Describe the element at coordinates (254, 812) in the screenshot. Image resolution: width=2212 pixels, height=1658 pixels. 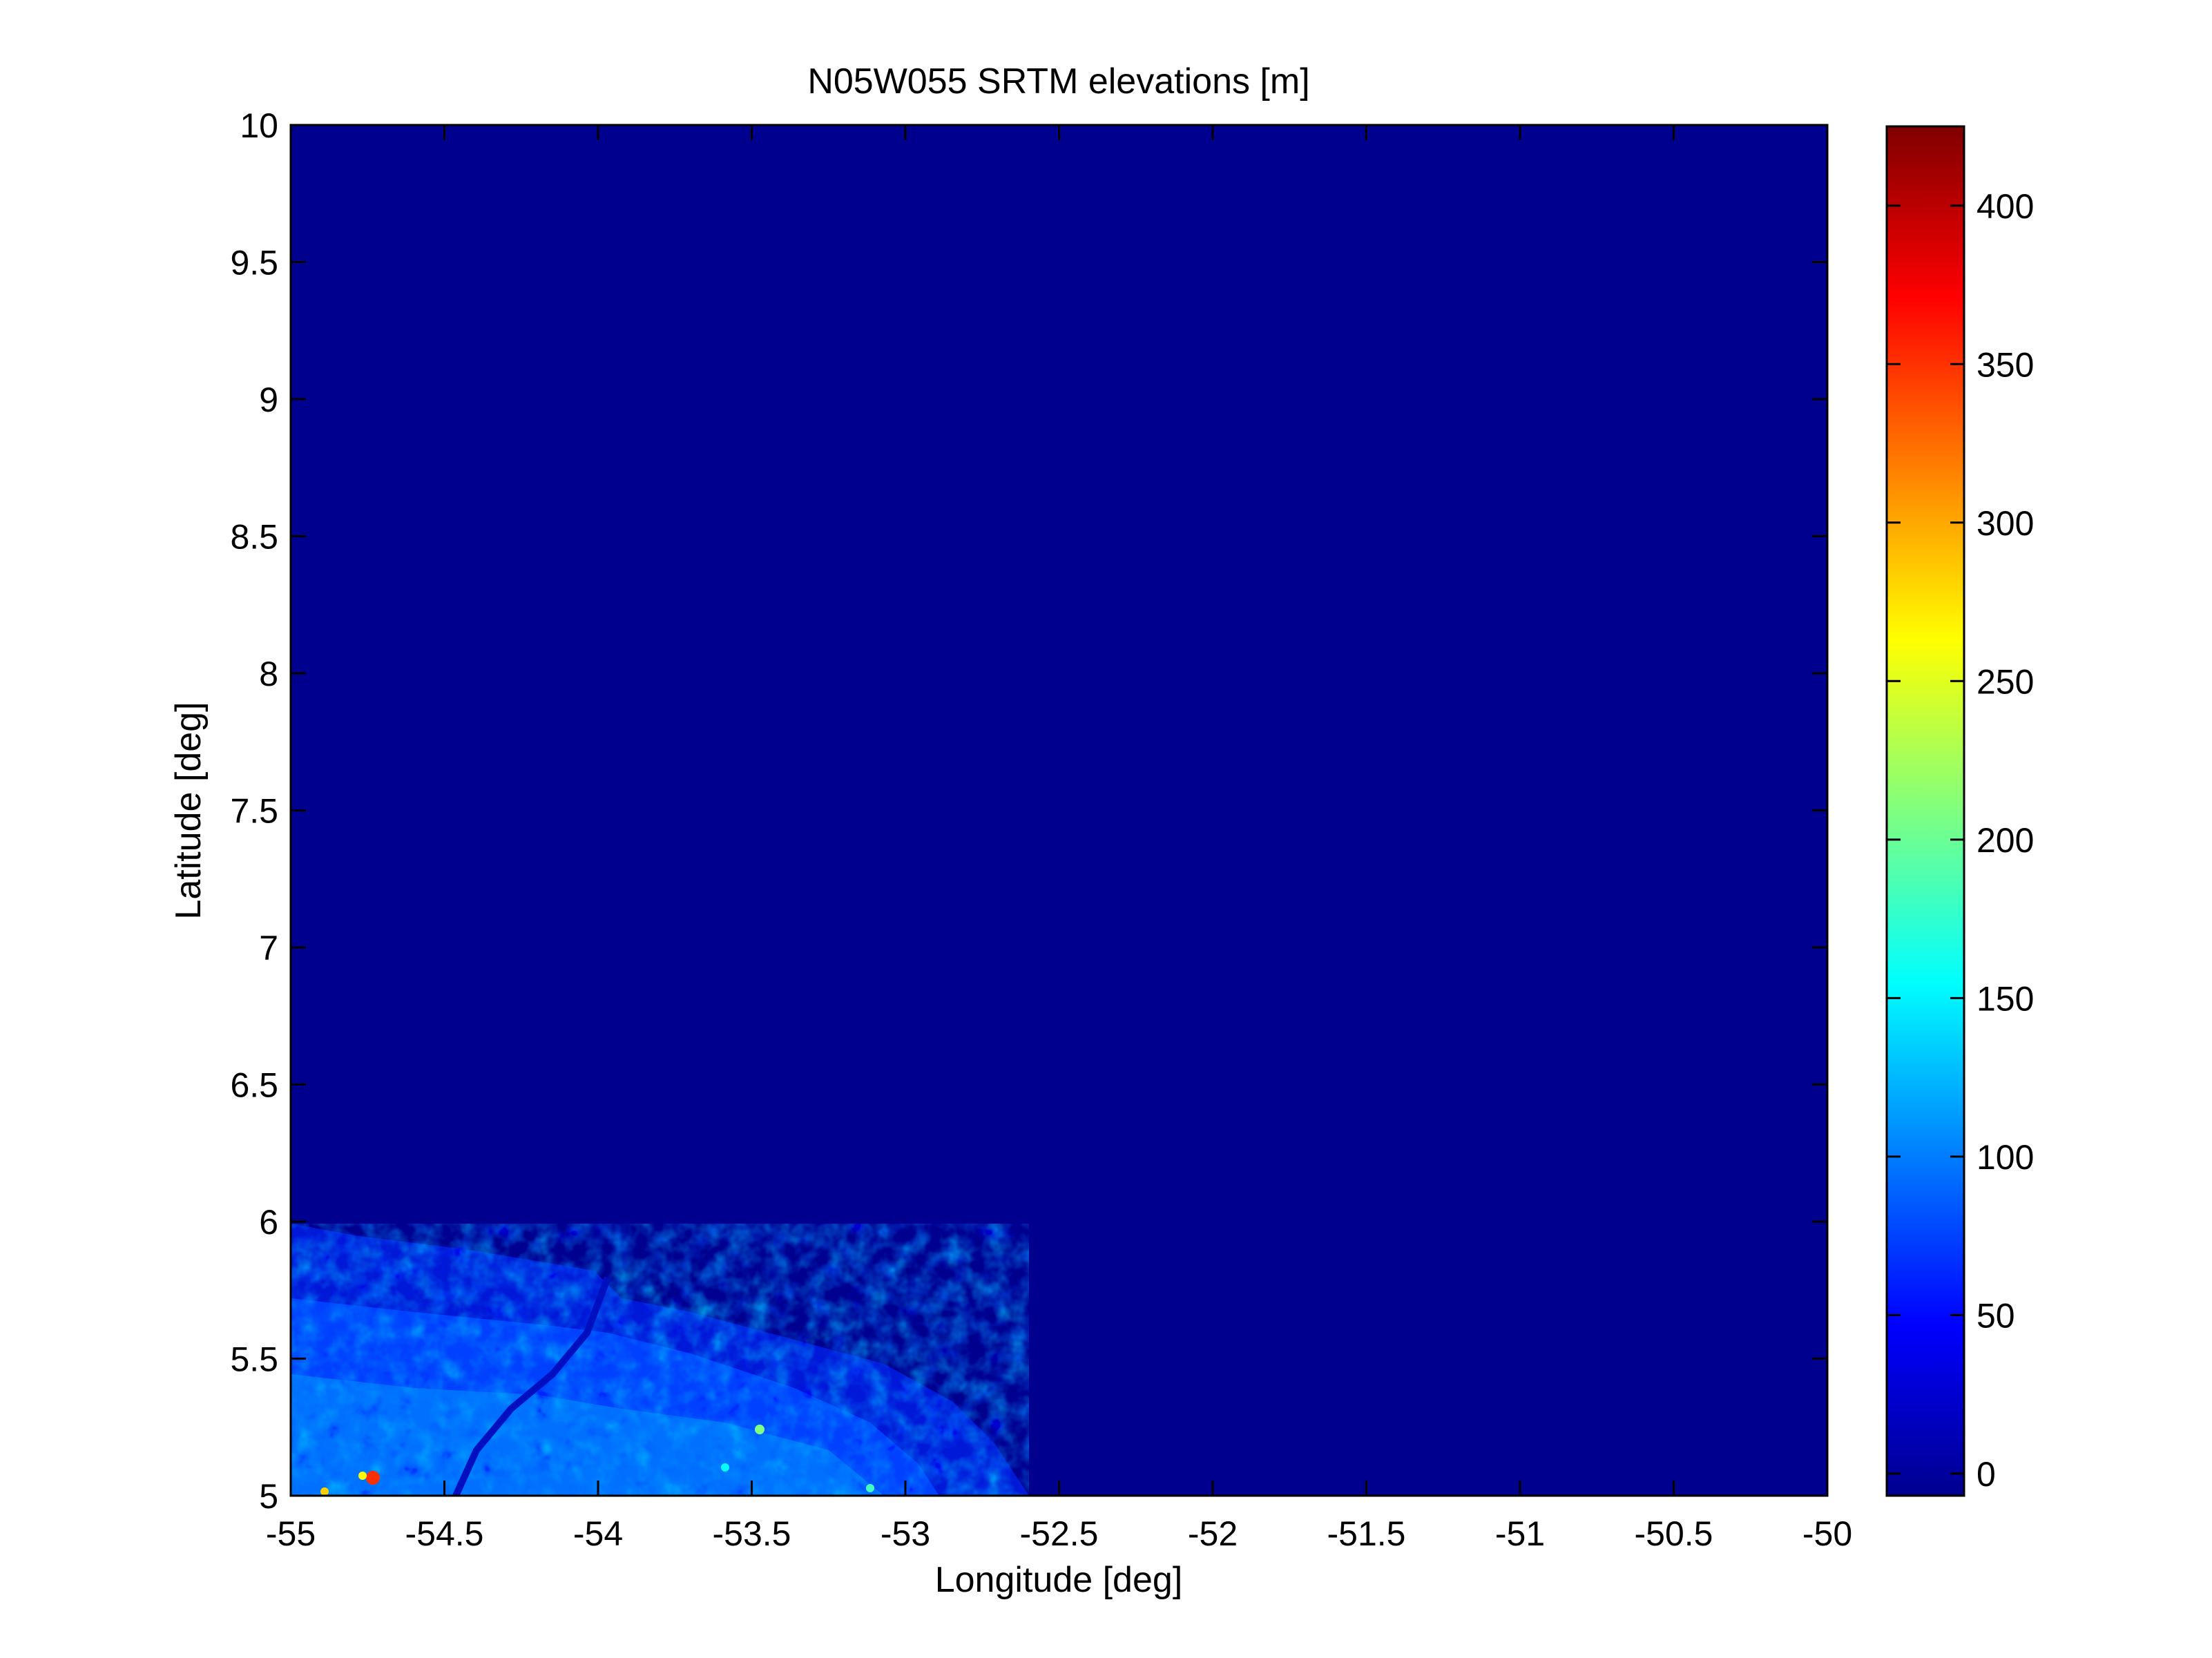
I see `y-tick-label: 7.5` at that location.